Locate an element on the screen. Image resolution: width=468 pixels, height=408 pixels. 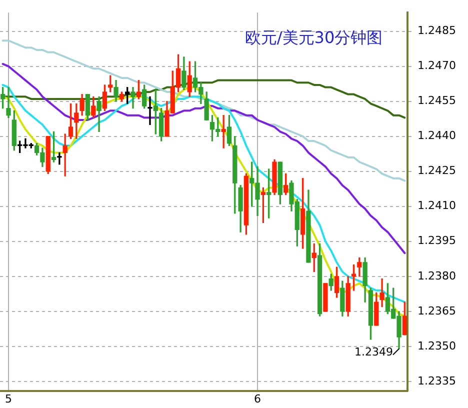
text: 欧元/美元30分钟图 is located at coordinates (313, 37).